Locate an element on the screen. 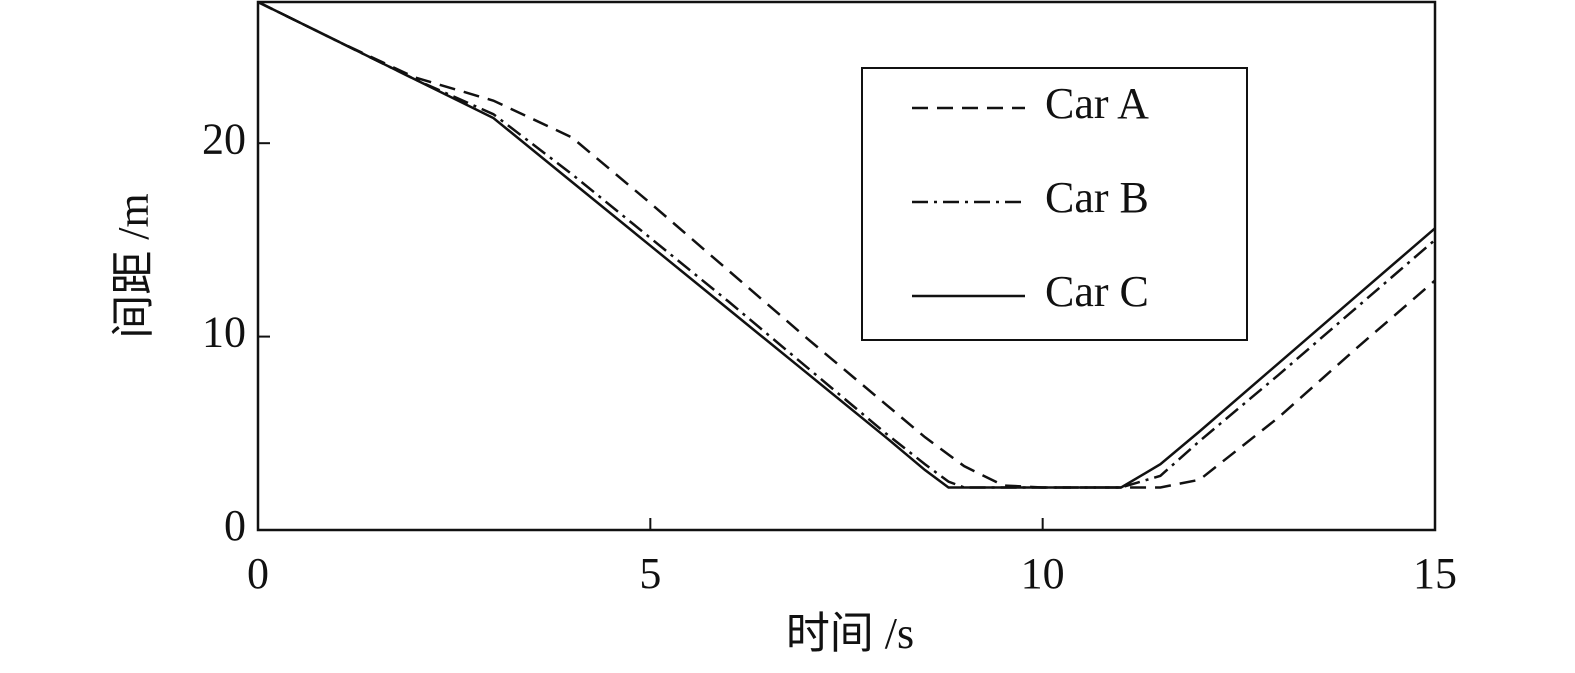  y-axis-label: 间距 /m is located at coordinates (133, 265).